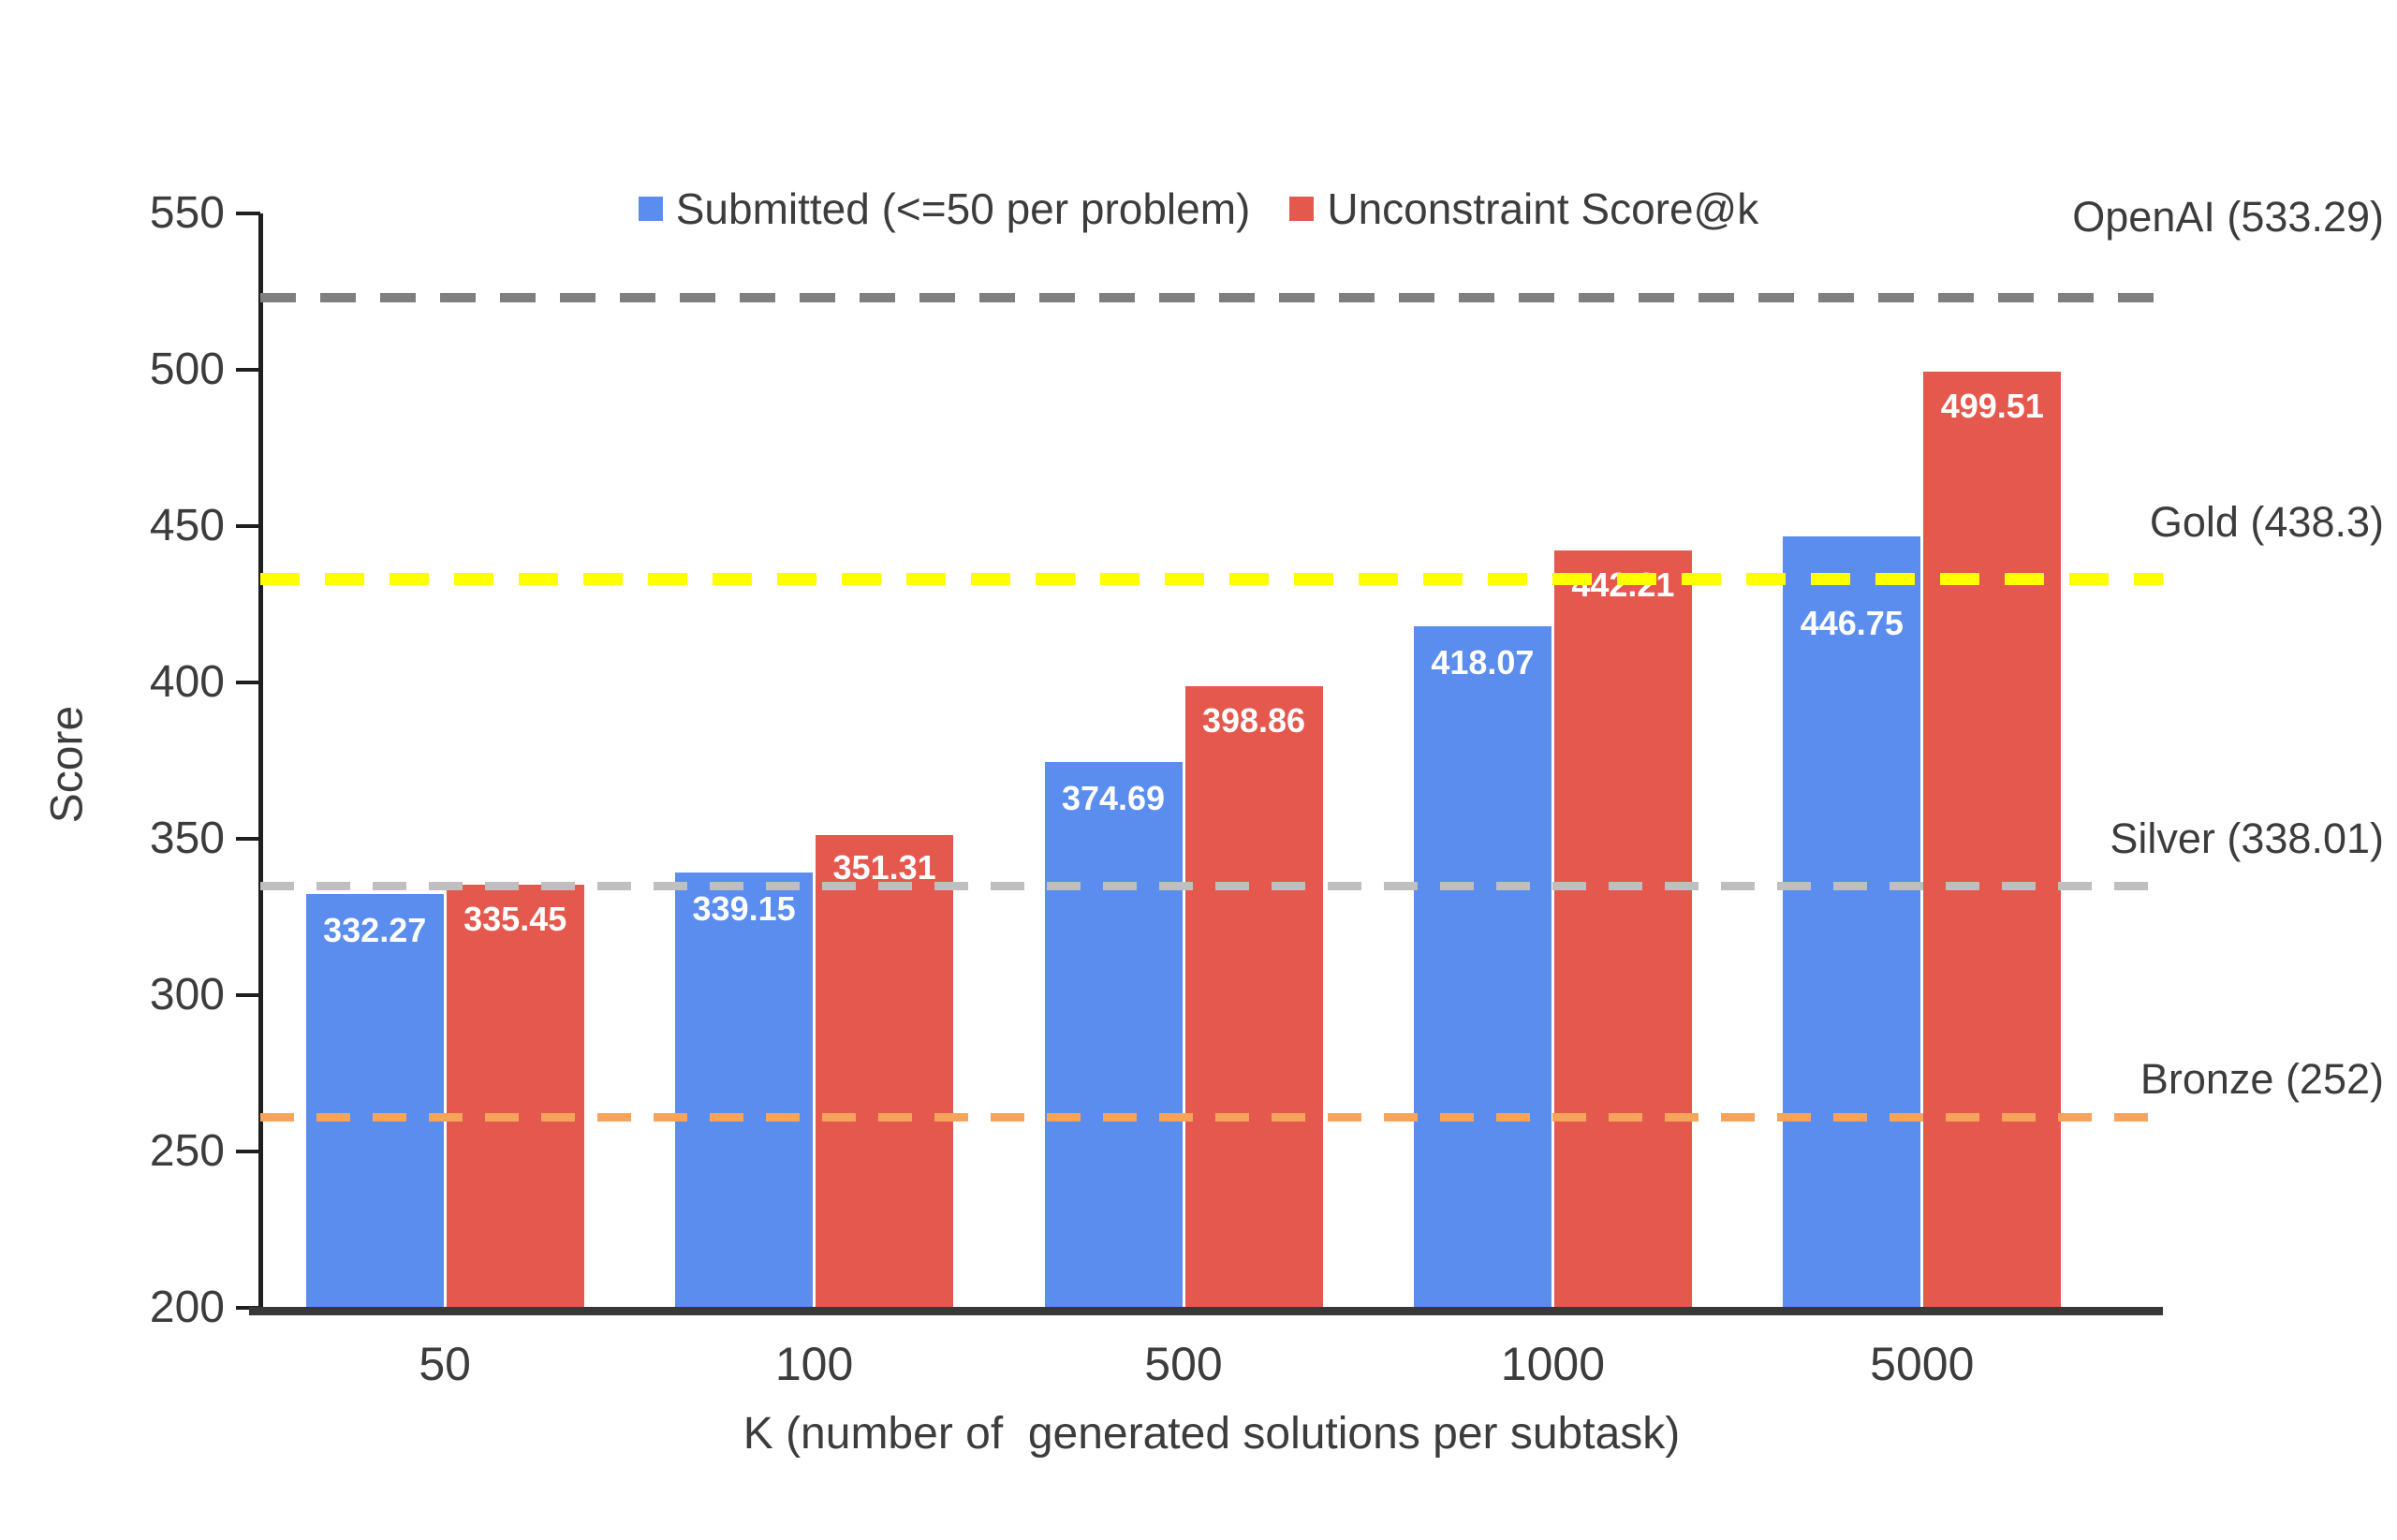 The width and height of the screenshot is (2397, 1540). Describe the element at coordinates (187, 838) in the screenshot. I see `y-axis-tick-label: 350` at that location.